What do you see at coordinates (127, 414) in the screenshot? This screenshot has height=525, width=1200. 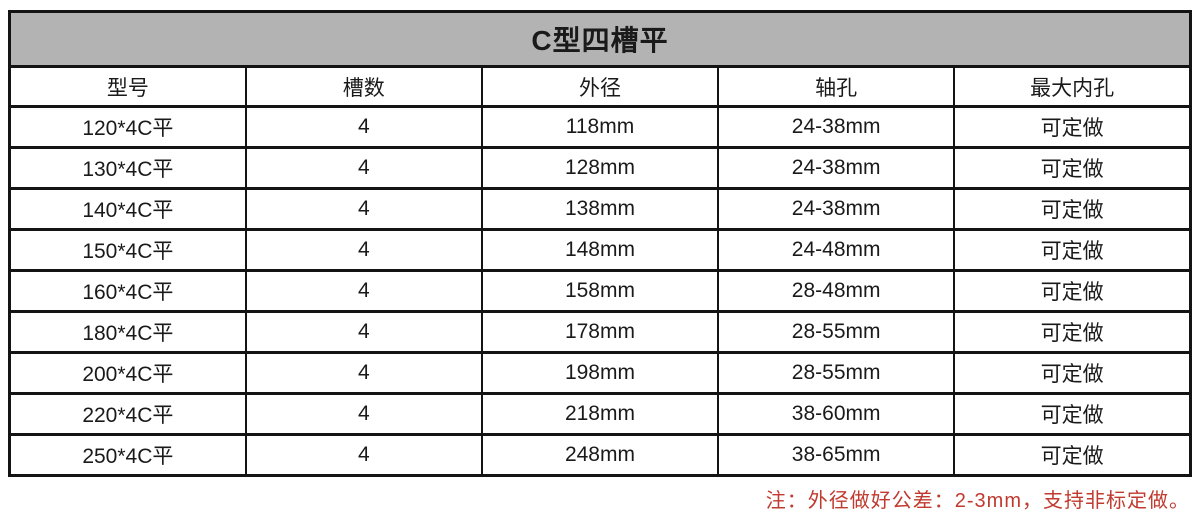 I see `table-cell: 220*4C平` at bounding box center [127, 414].